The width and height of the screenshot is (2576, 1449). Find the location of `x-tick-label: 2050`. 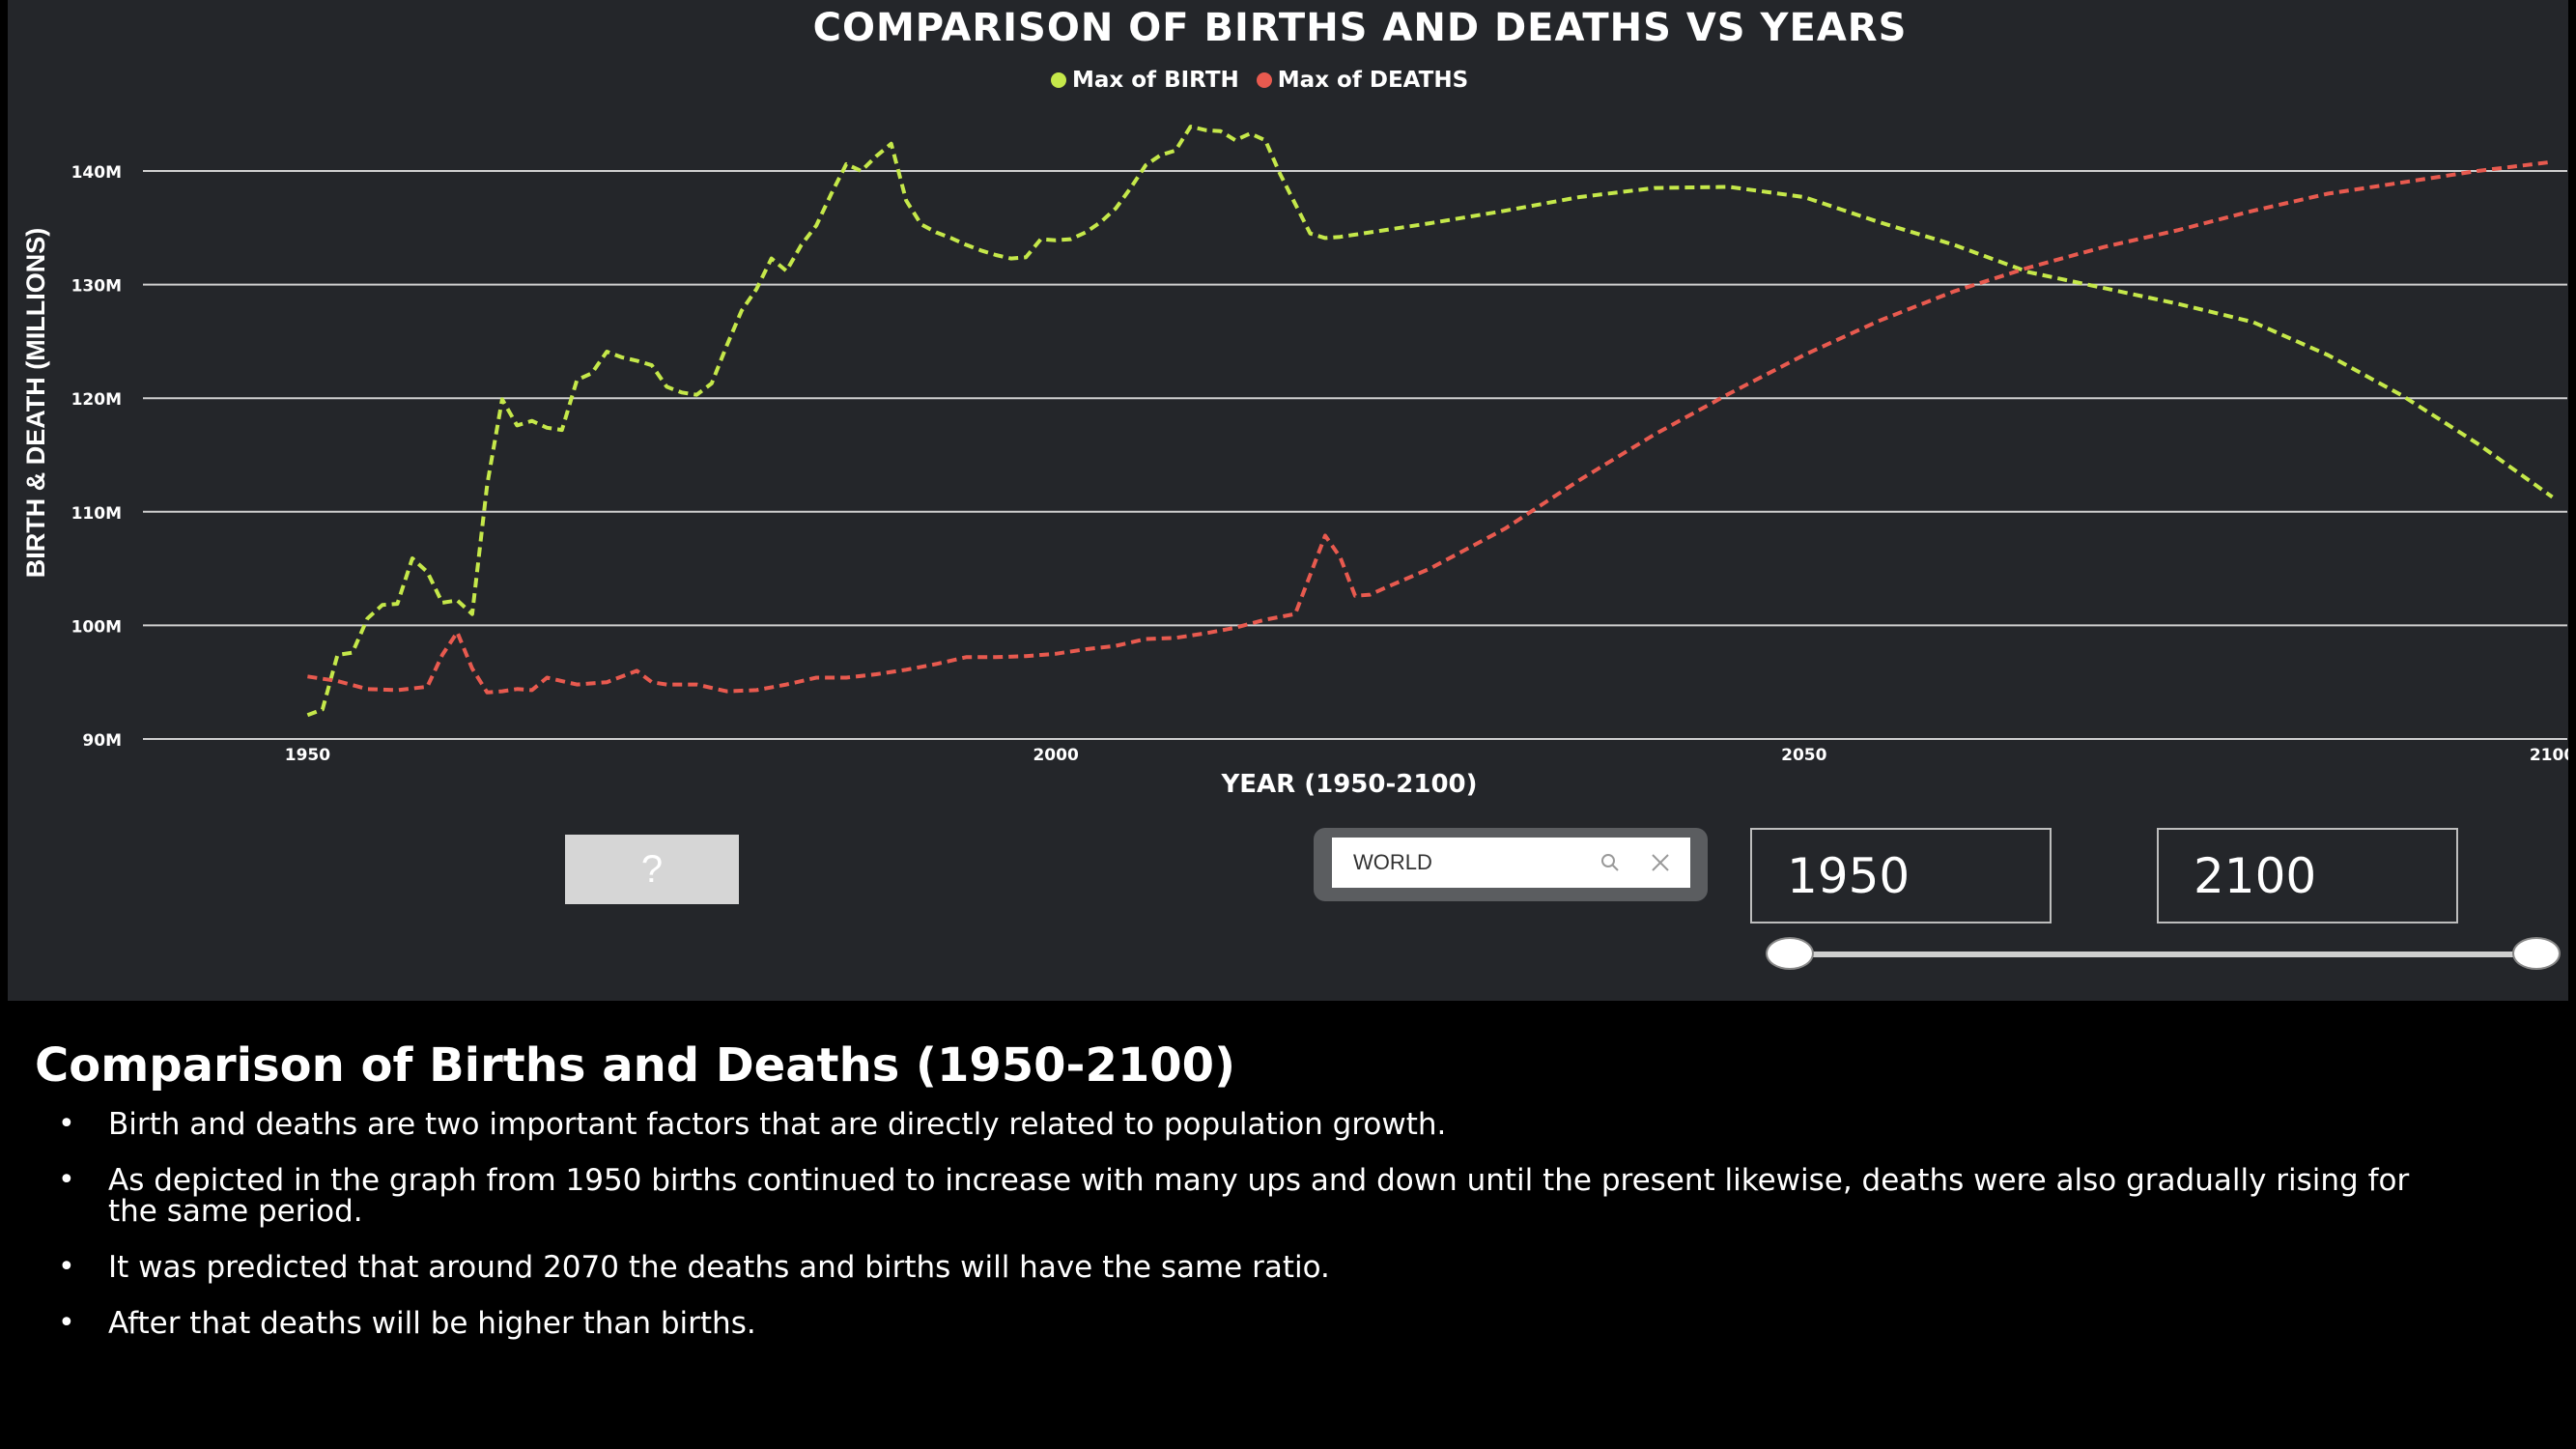

x-tick-label: 2050 is located at coordinates (1803, 755).